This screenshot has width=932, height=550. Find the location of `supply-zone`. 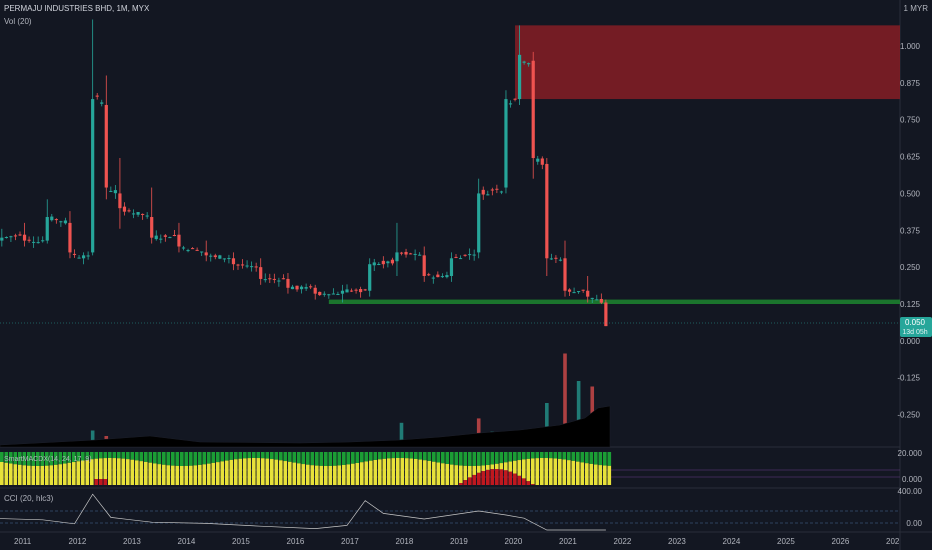

supply-zone is located at coordinates (707, 62).